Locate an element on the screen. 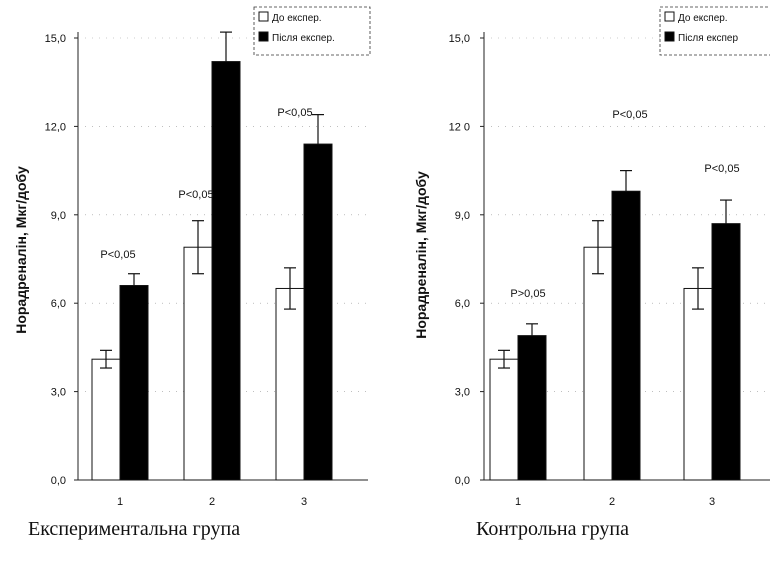 This screenshot has width=770, height=563. legend-label: Після експер. is located at coordinates (303, 38).